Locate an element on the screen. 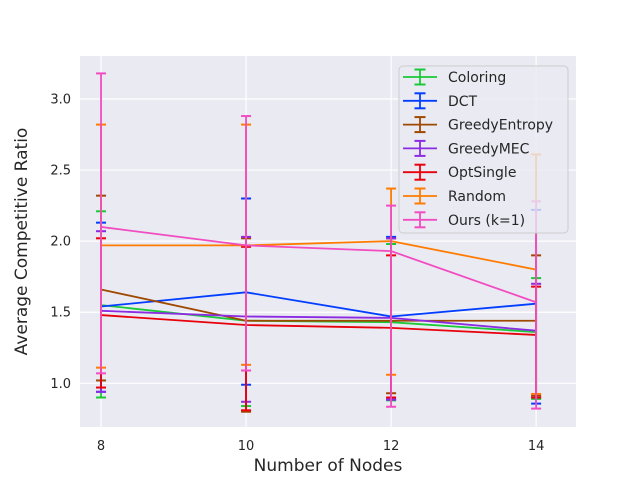  y-tick-label: 2.0 is located at coordinates (60, 242).